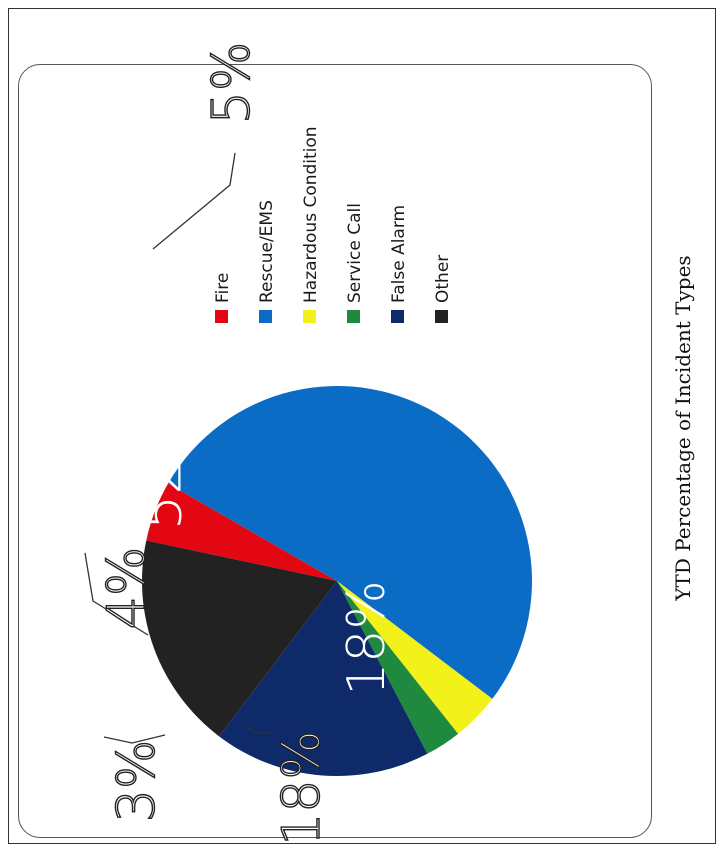 This screenshot has height=853, width=727. I want to click on data-label-fire: 5%, so click(232, 83).